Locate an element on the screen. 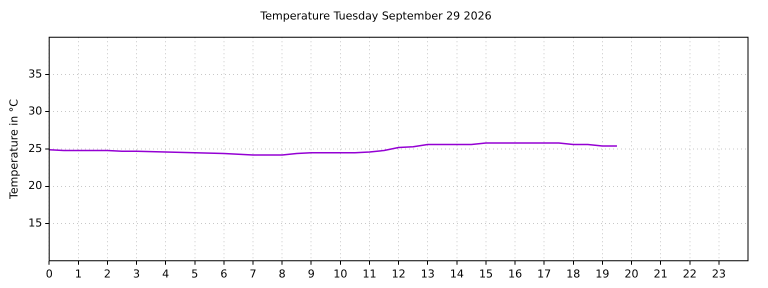  y-tick-label: 35 is located at coordinates (35, 73).